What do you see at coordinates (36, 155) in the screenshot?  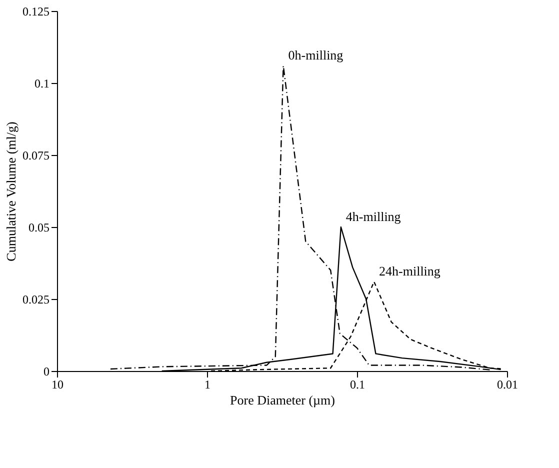 I see `y-tick-label: 0.075` at bounding box center [36, 155].